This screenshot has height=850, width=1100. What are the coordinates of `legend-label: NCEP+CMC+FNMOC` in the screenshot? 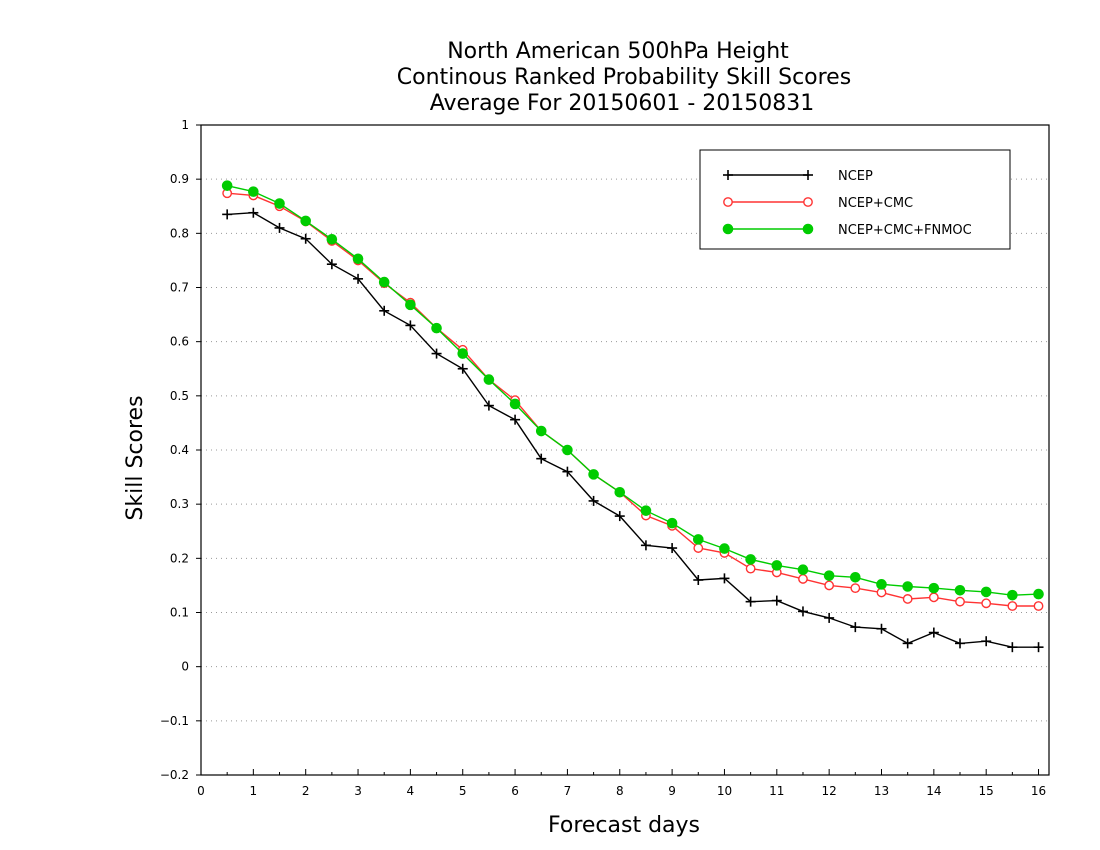 It's located at (905, 230).